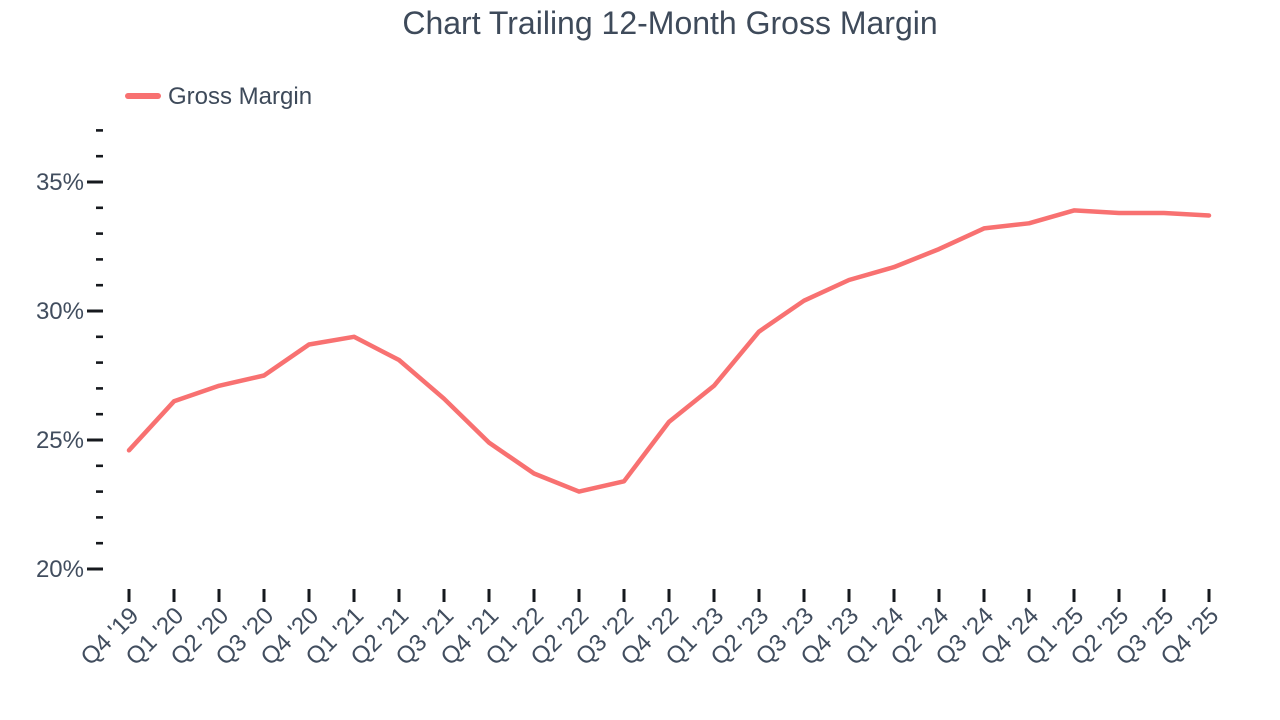 The width and height of the screenshot is (1280, 720). I want to click on chart-title: Chart Trailing 12-Month Gross Margin, so click(669, 23).